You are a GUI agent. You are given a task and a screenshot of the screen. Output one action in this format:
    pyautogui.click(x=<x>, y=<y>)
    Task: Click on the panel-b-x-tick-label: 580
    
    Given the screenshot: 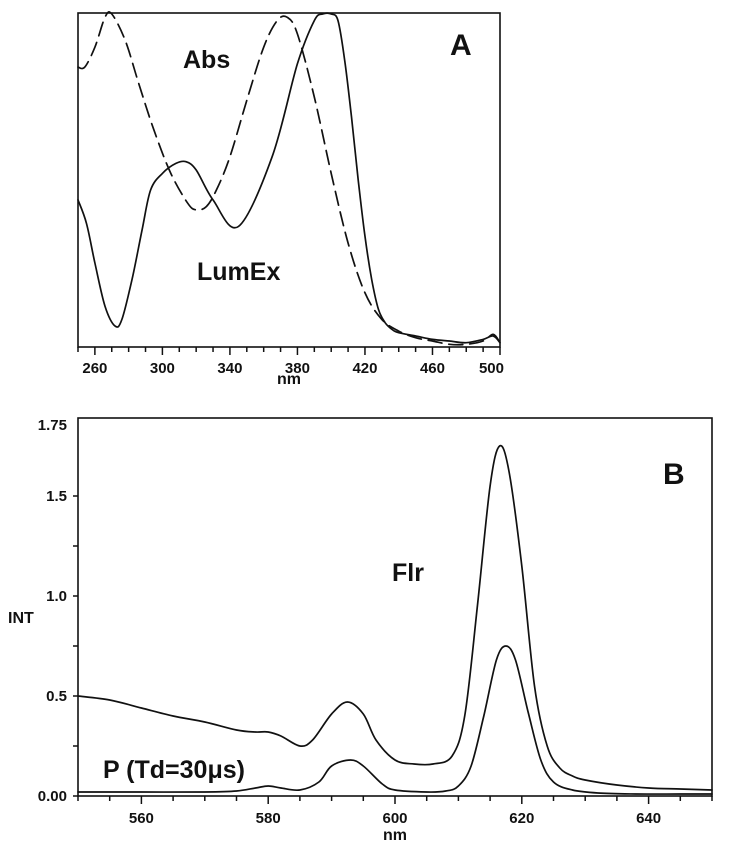 What is the action you would take?
    pyautogui.click(x=268, y=818)
    